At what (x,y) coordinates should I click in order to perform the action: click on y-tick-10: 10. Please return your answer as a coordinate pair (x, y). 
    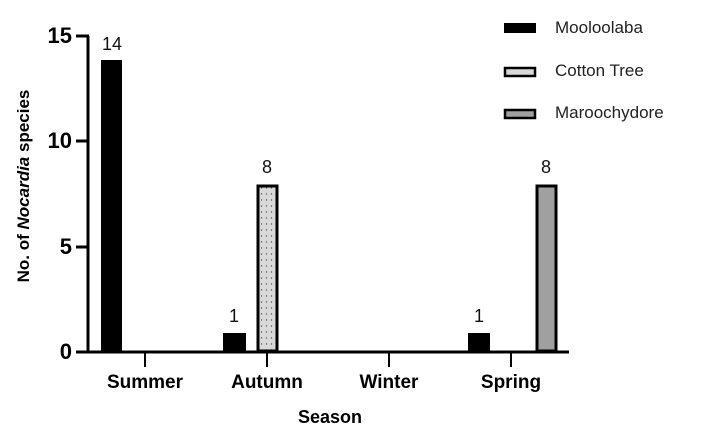
    Looking at the image, I should click on (59, 140).